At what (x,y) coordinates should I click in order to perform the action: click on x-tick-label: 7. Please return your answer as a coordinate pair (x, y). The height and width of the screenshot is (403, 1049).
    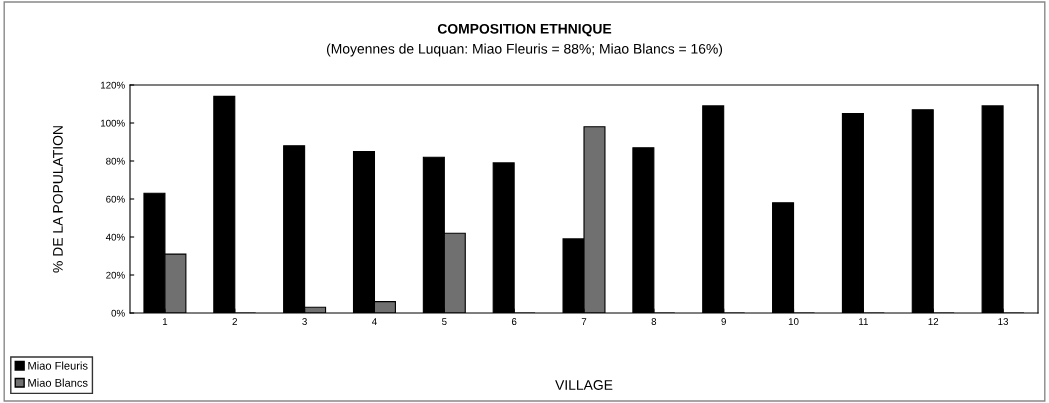
    Looking at the image, I should click on (584, 321).